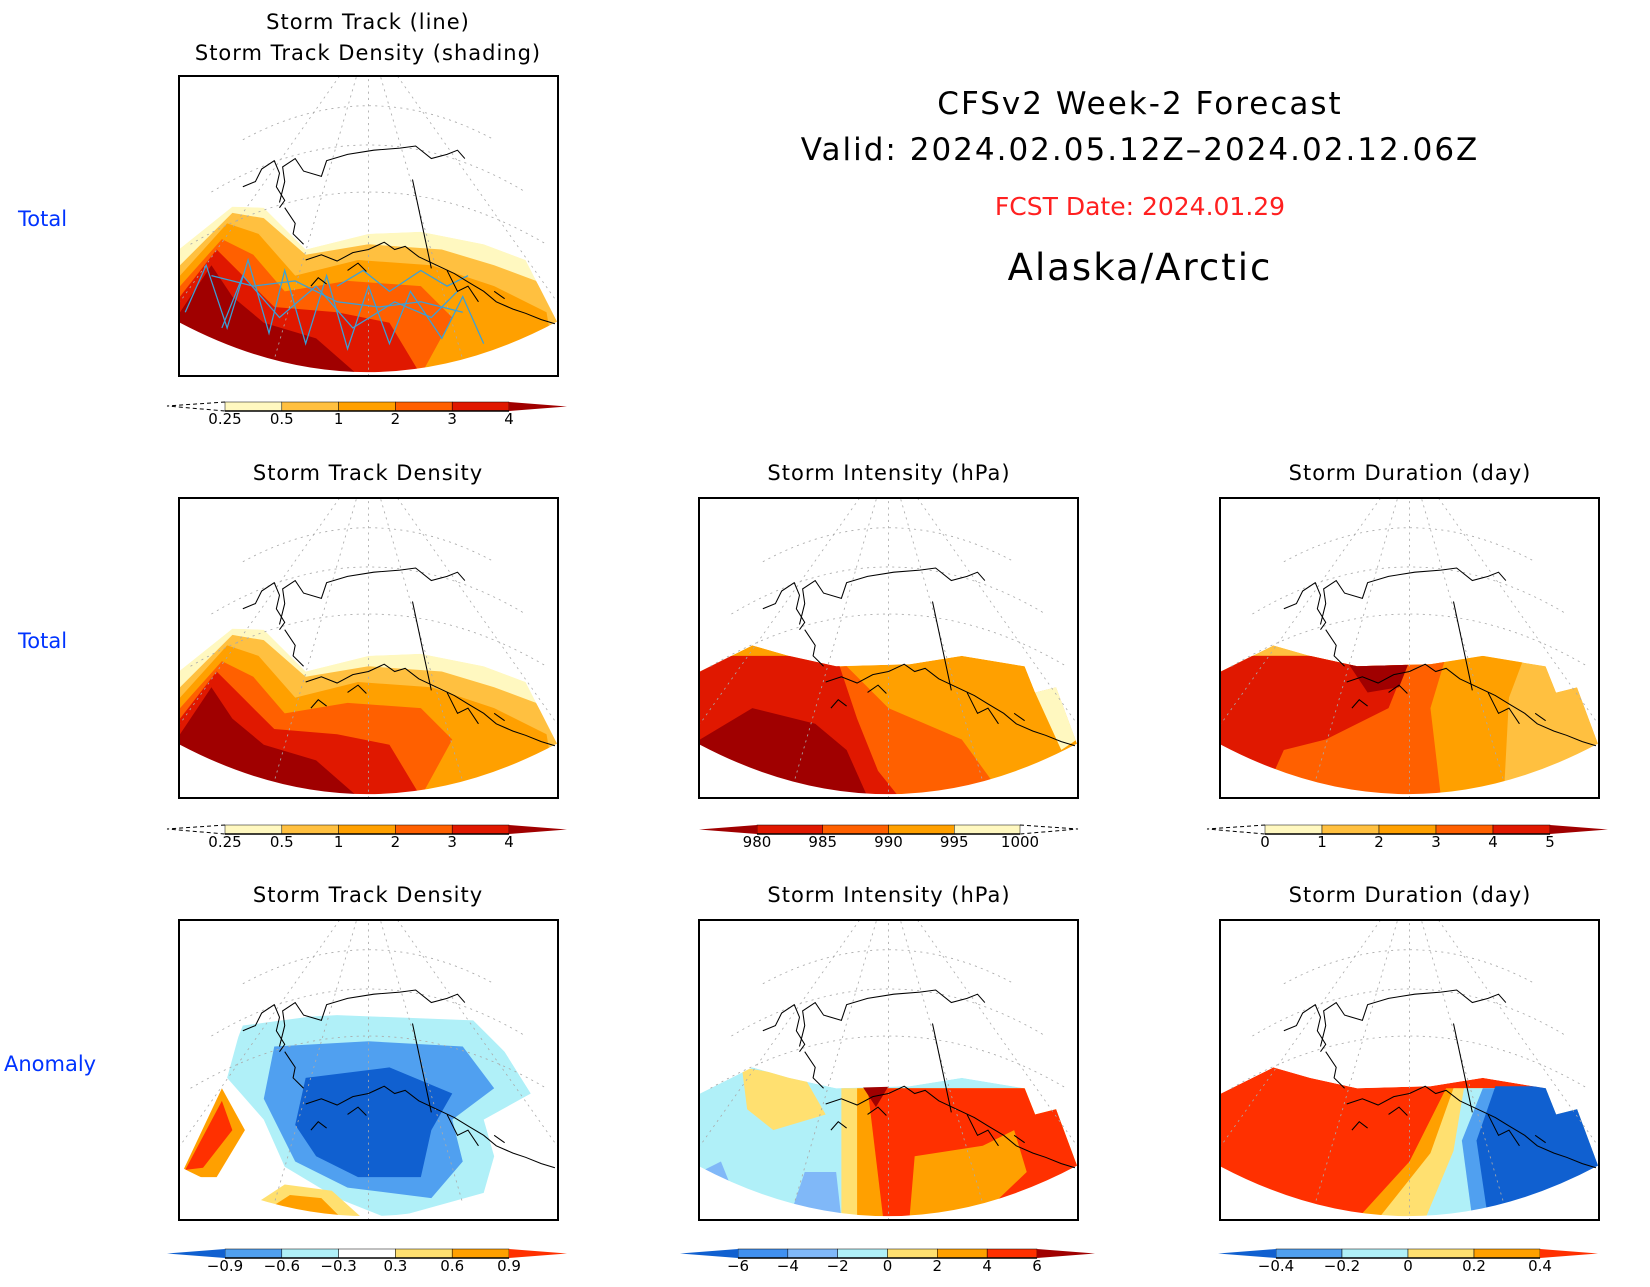 This screenshot has width=1650, height=1287. What do you see at coordinates (1265, 842) in the screenshot?
I see `colorbar-tick-label: 0` at bounding box center [1265, 842].